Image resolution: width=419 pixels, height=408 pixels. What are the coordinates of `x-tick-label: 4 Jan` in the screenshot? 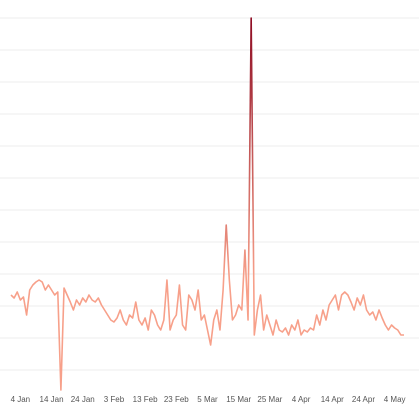 It's located at (21, 399).